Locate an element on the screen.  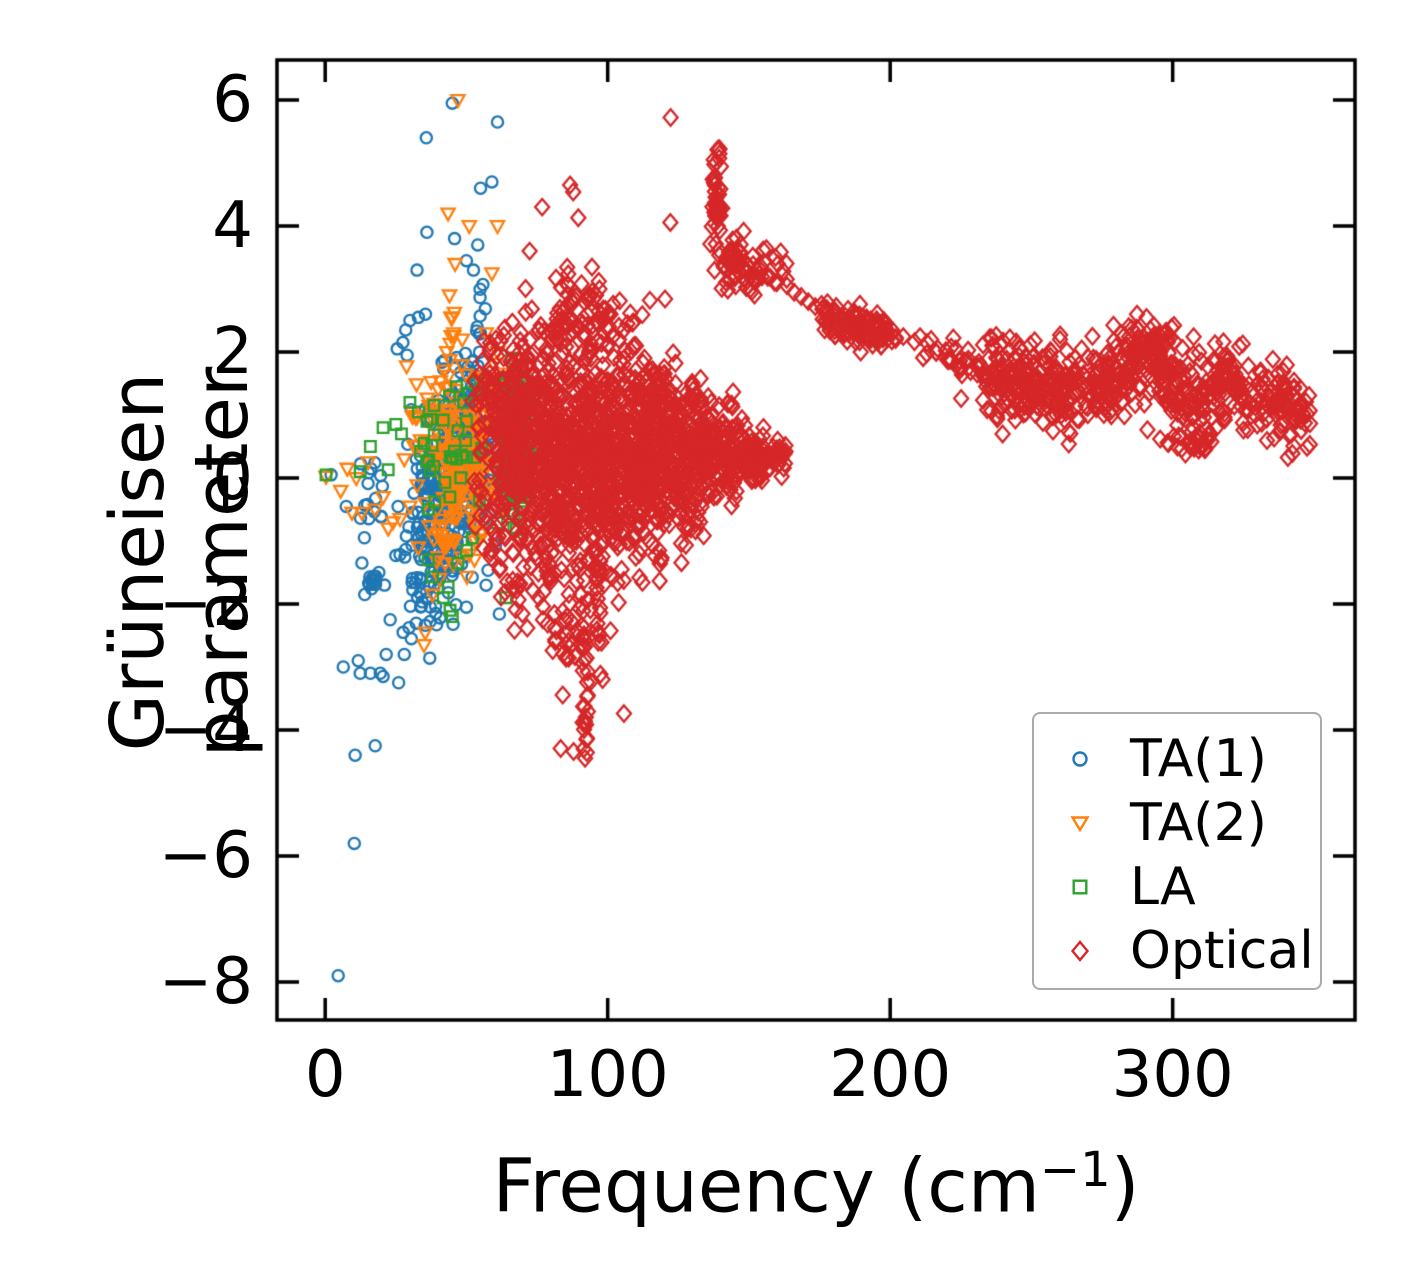
legend: TA(1) TA(2) LA Optical is located at coordinates (1177, 851).